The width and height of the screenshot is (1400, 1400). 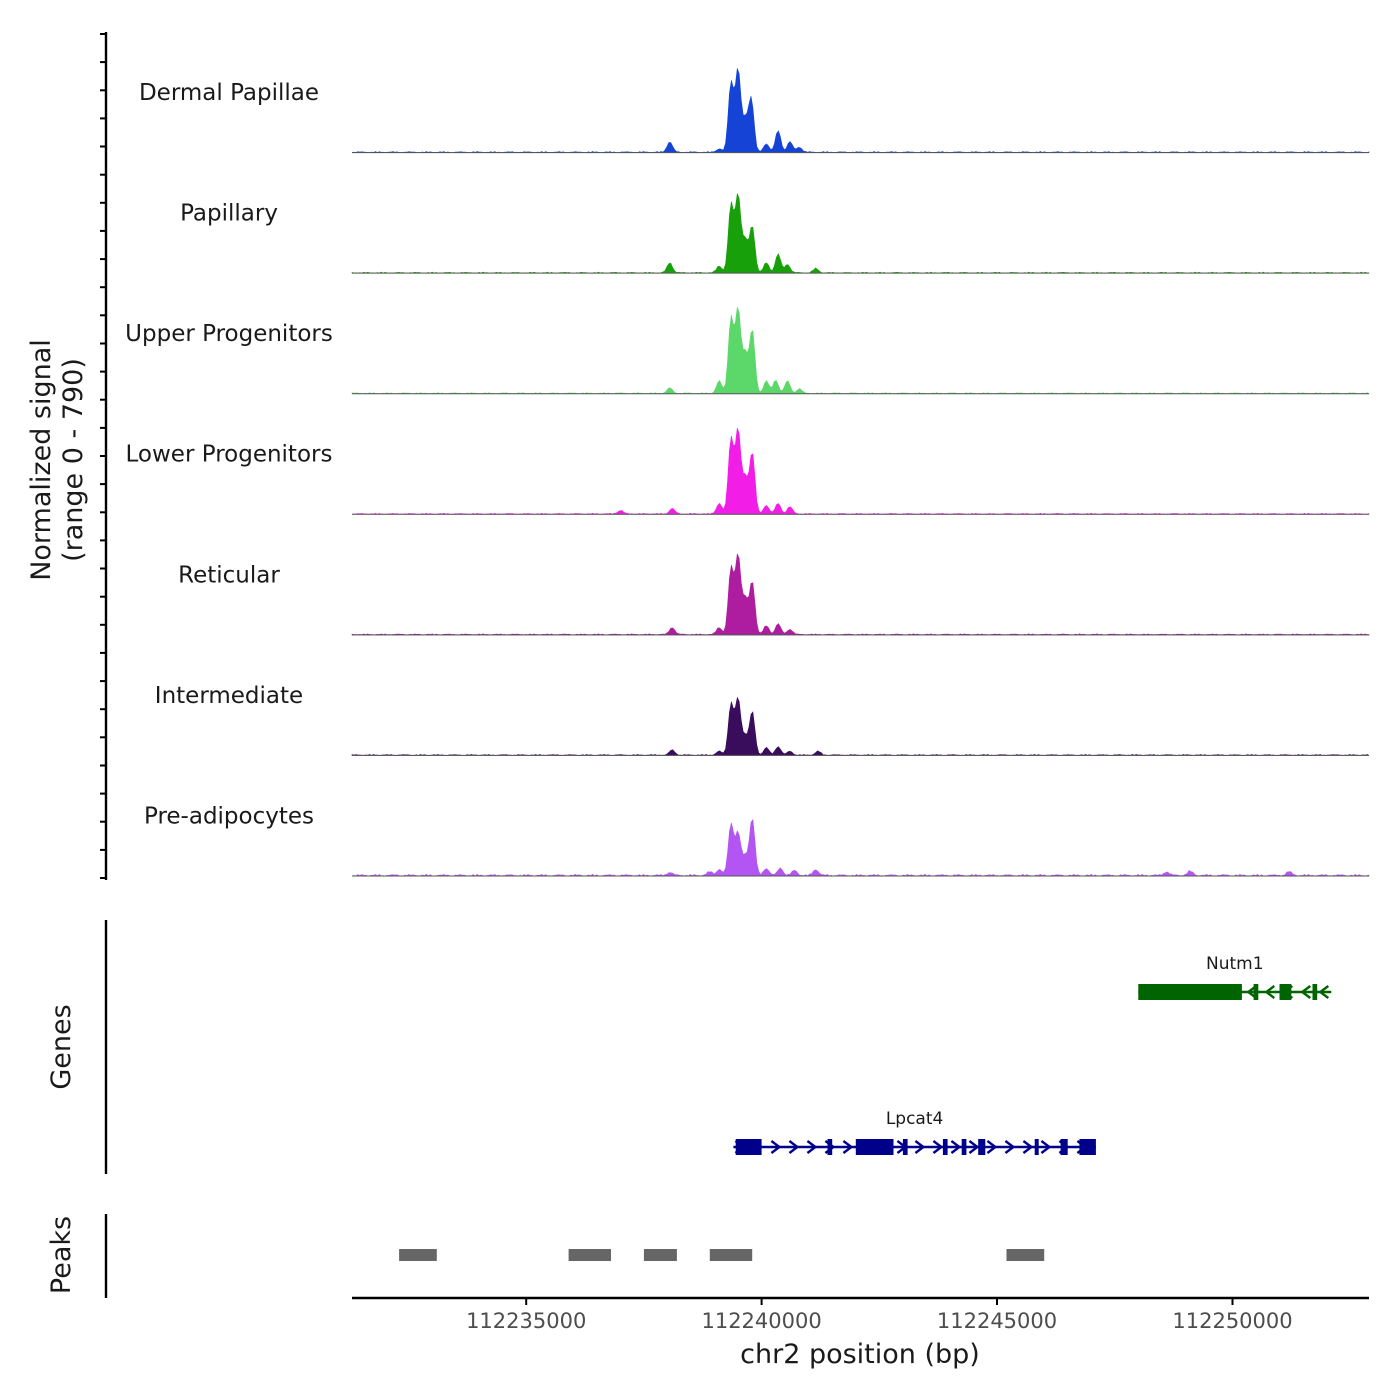 What do you see at coordinates (229, 455) in the screenshot?
I see `track-label: Lower Progenitors` at bounding box center [229, 455].